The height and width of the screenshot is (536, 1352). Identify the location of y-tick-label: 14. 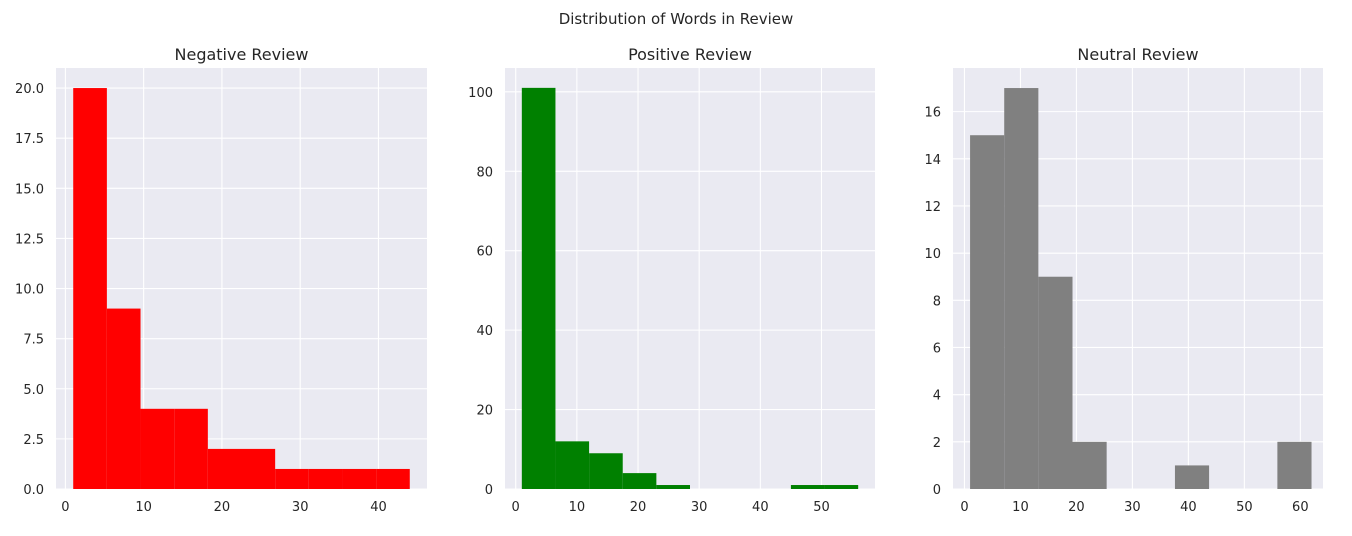
(932, 160).